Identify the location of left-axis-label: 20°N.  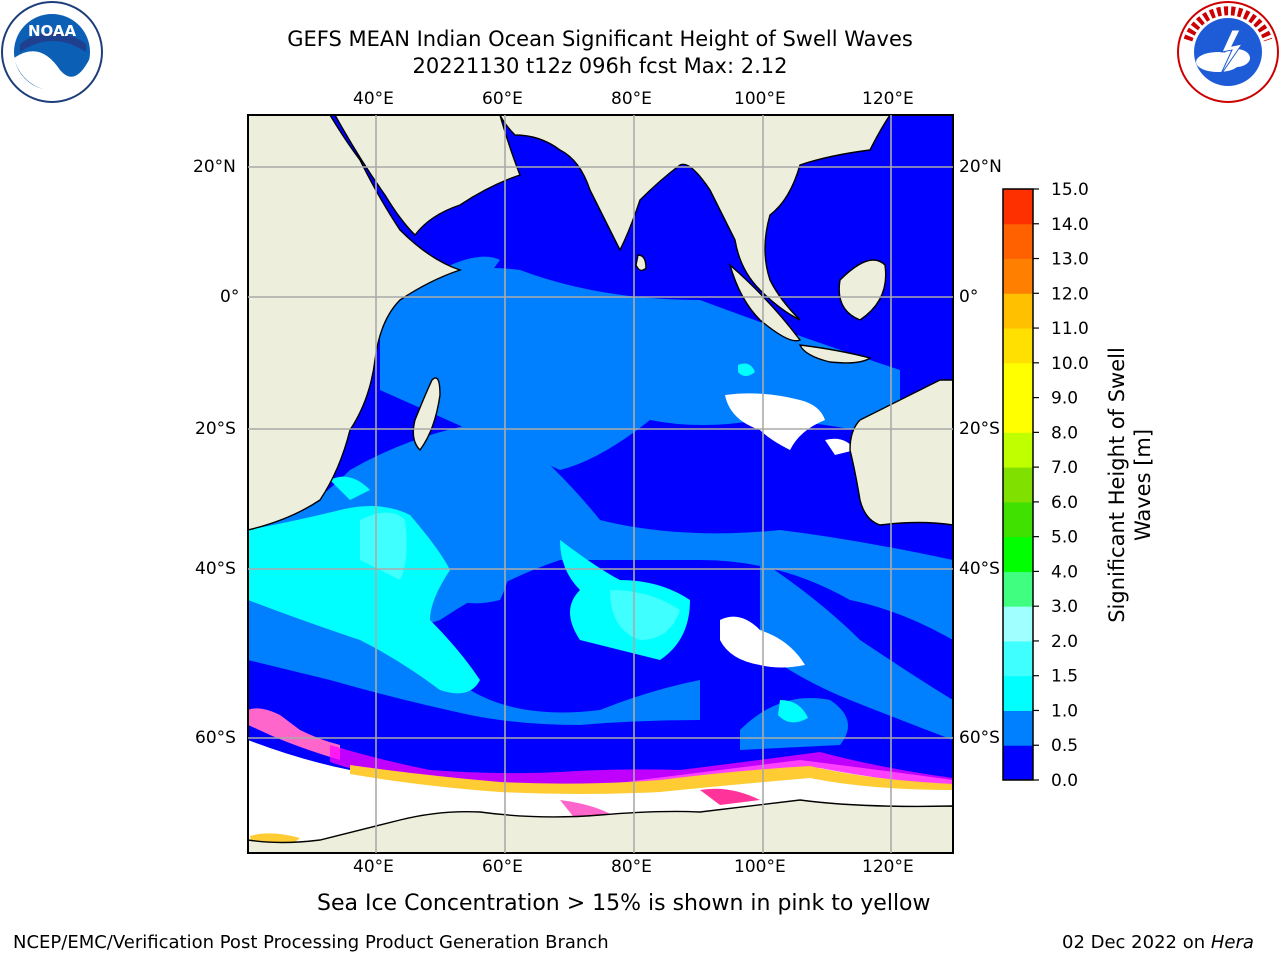
(214, 167).